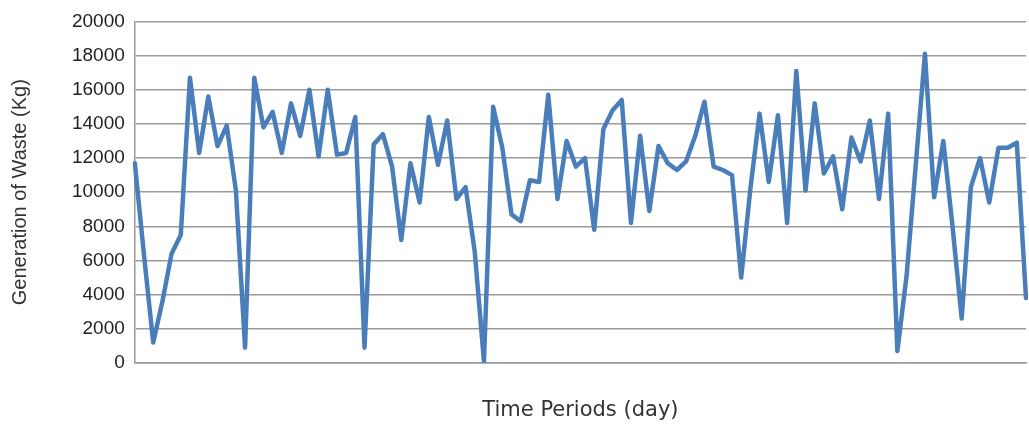  I want to click on y-tick-label: 2000, so click(103, 328).